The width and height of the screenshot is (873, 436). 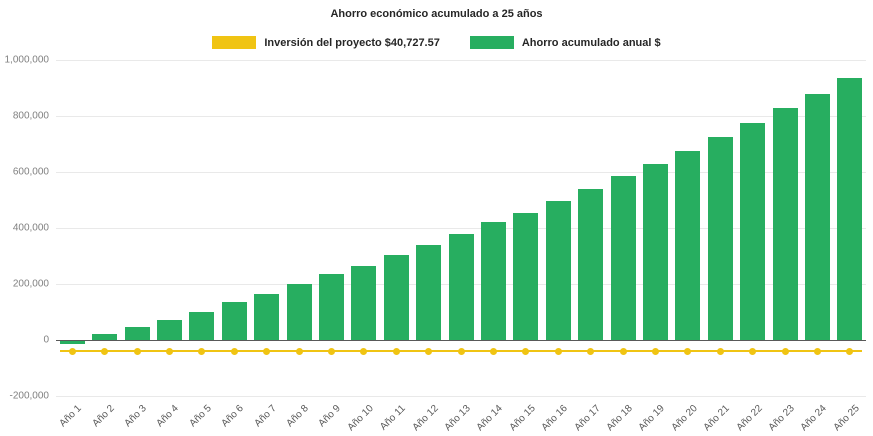 What do you see at coordinates (393, 418) in the screenshot?
I see `x-tick-label: Año 11` at bounding box center [393, 418].